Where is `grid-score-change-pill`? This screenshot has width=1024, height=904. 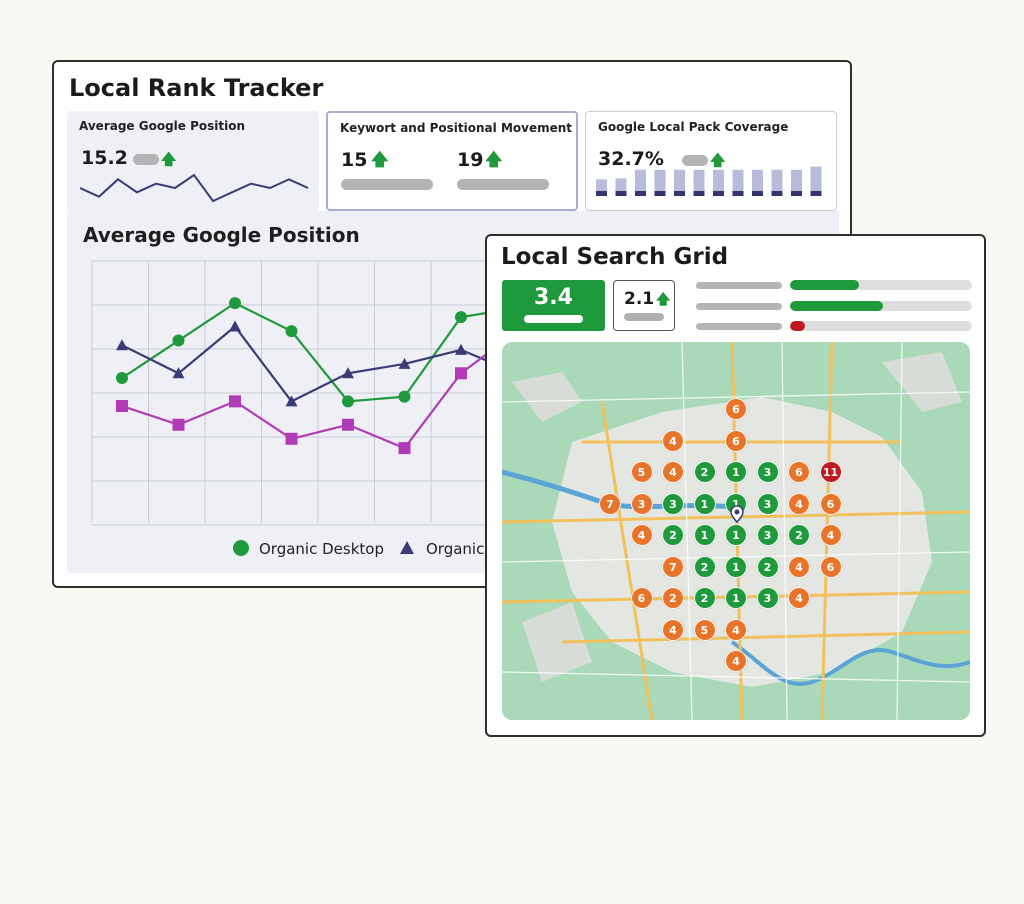
grid-score-change-pill is located at coordinates (644, 317).